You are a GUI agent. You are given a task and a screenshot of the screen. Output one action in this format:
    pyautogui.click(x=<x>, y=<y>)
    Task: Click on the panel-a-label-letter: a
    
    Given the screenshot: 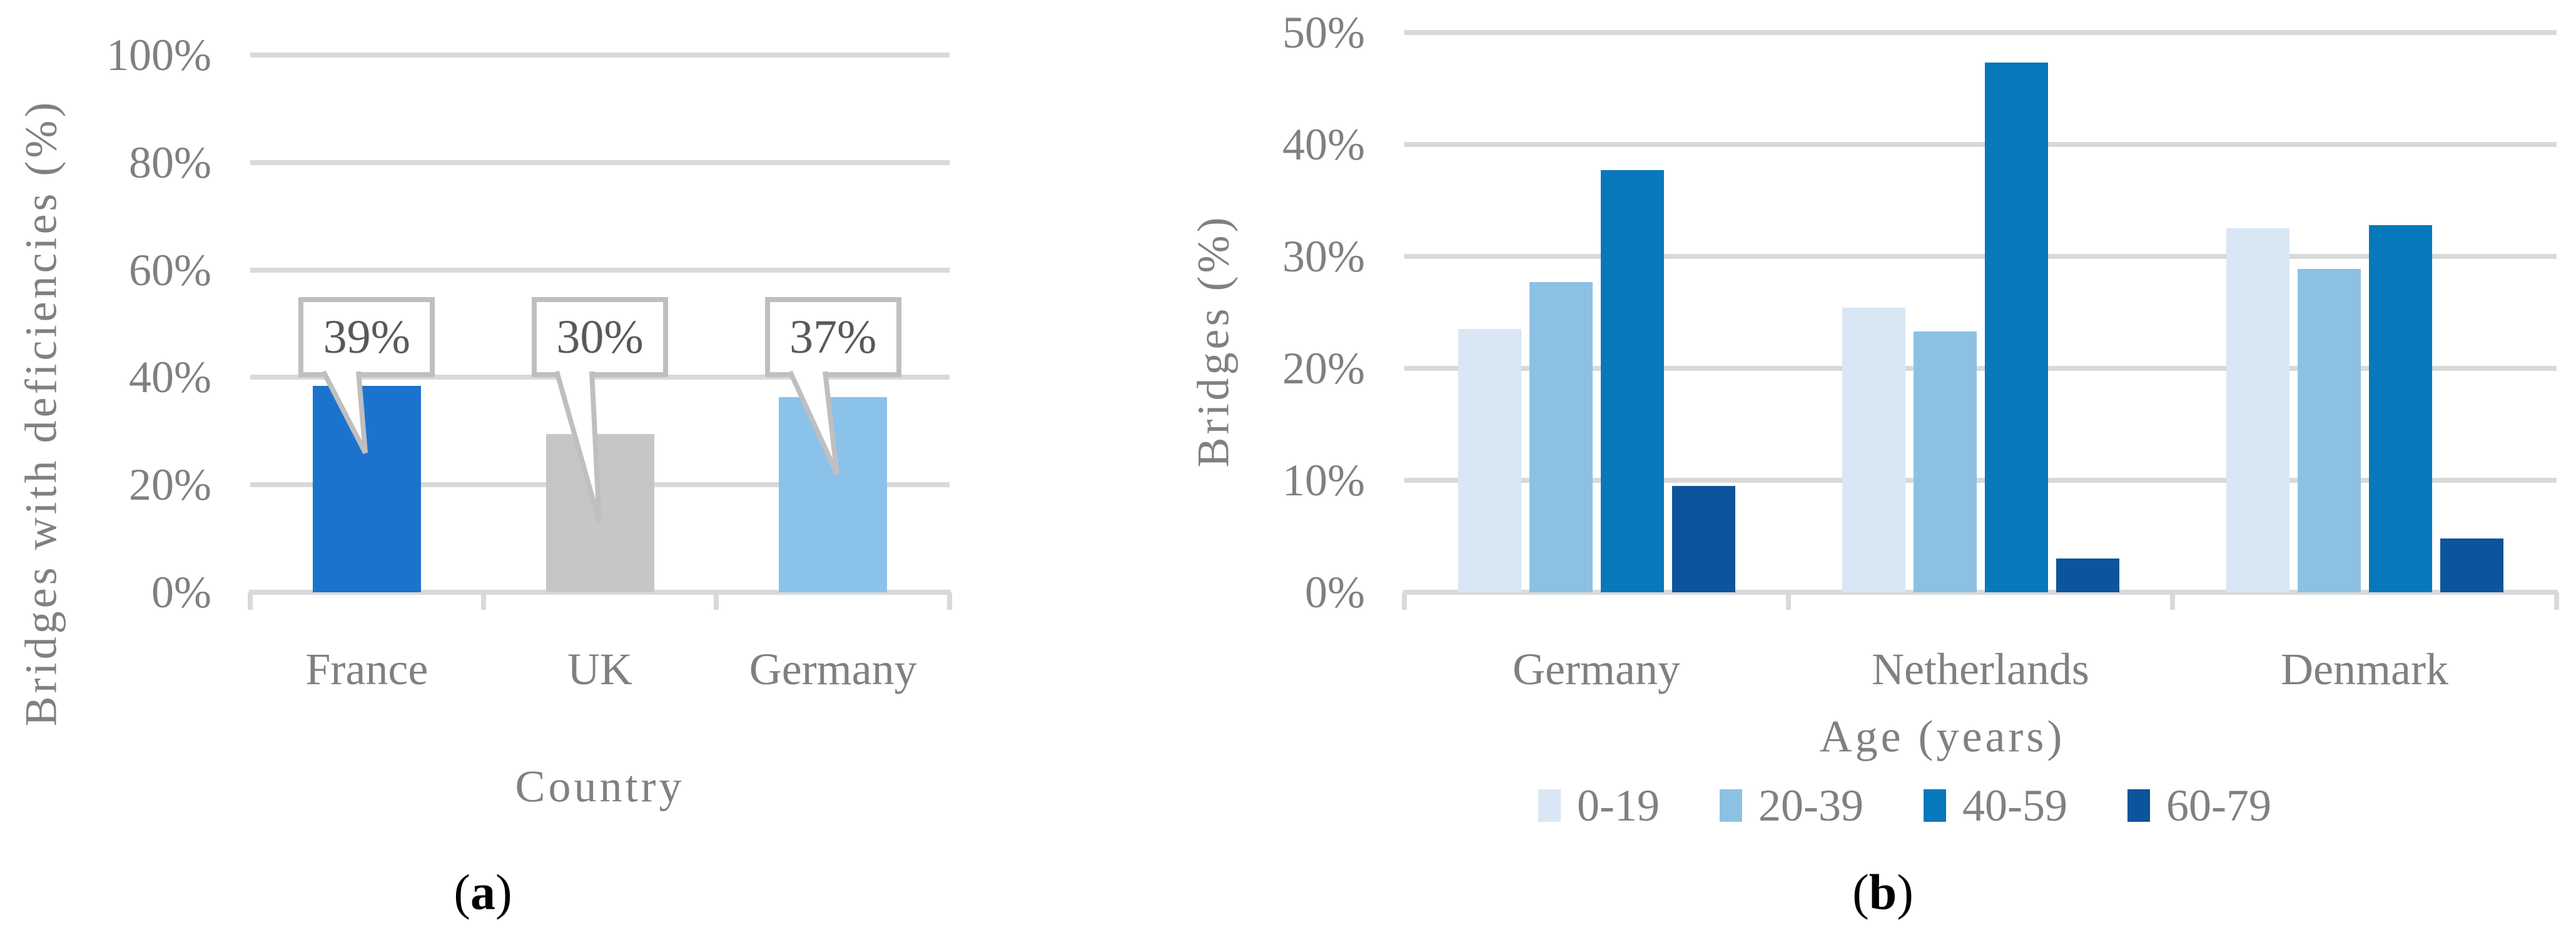 What is the action you would take?
    pyautogui.click(x=482, y=893)
    